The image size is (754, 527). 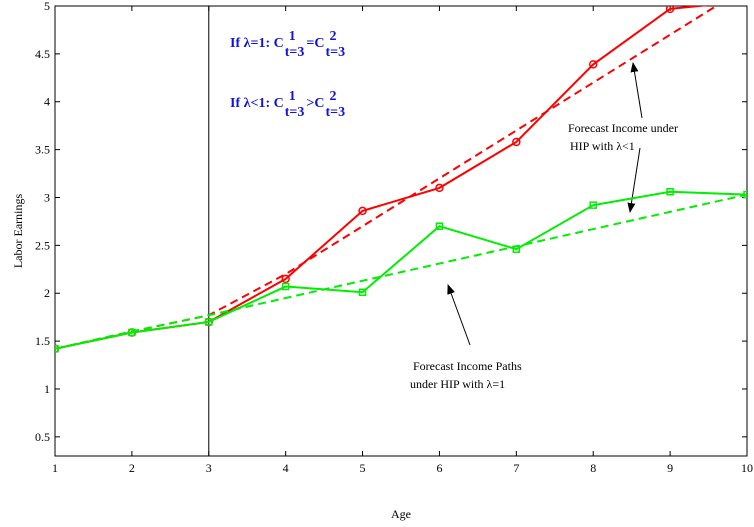 What do you see at coordinates (315, 103) in the screenshot?
I see `formula-text: >C` at bounding box center [315, 103].